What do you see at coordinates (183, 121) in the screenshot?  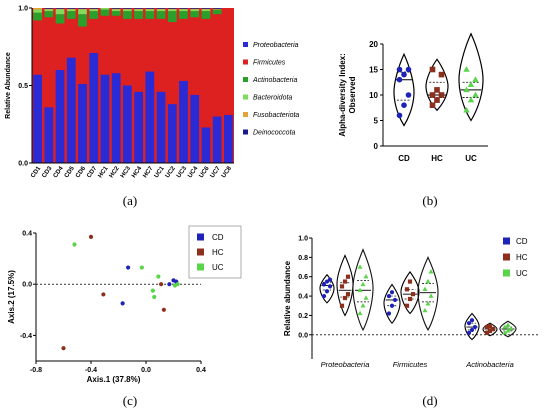 I see `bar-segment-UC3-proteobacteria` at bounding box center [183, 121].